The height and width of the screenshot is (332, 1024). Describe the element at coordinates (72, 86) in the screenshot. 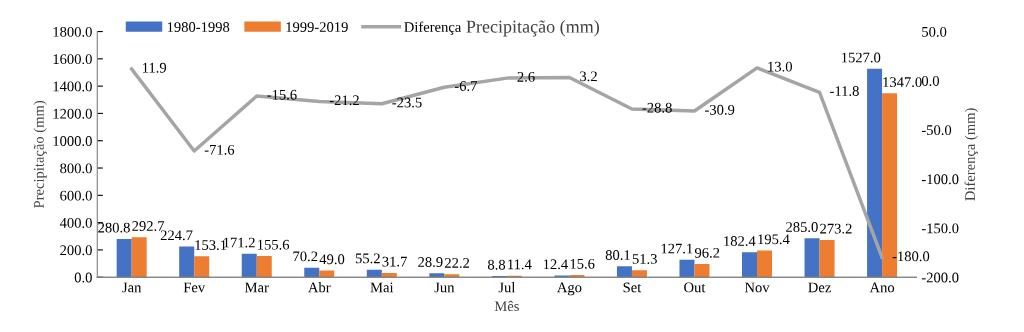

I see `y-tick-label: 1400.0` at that location.